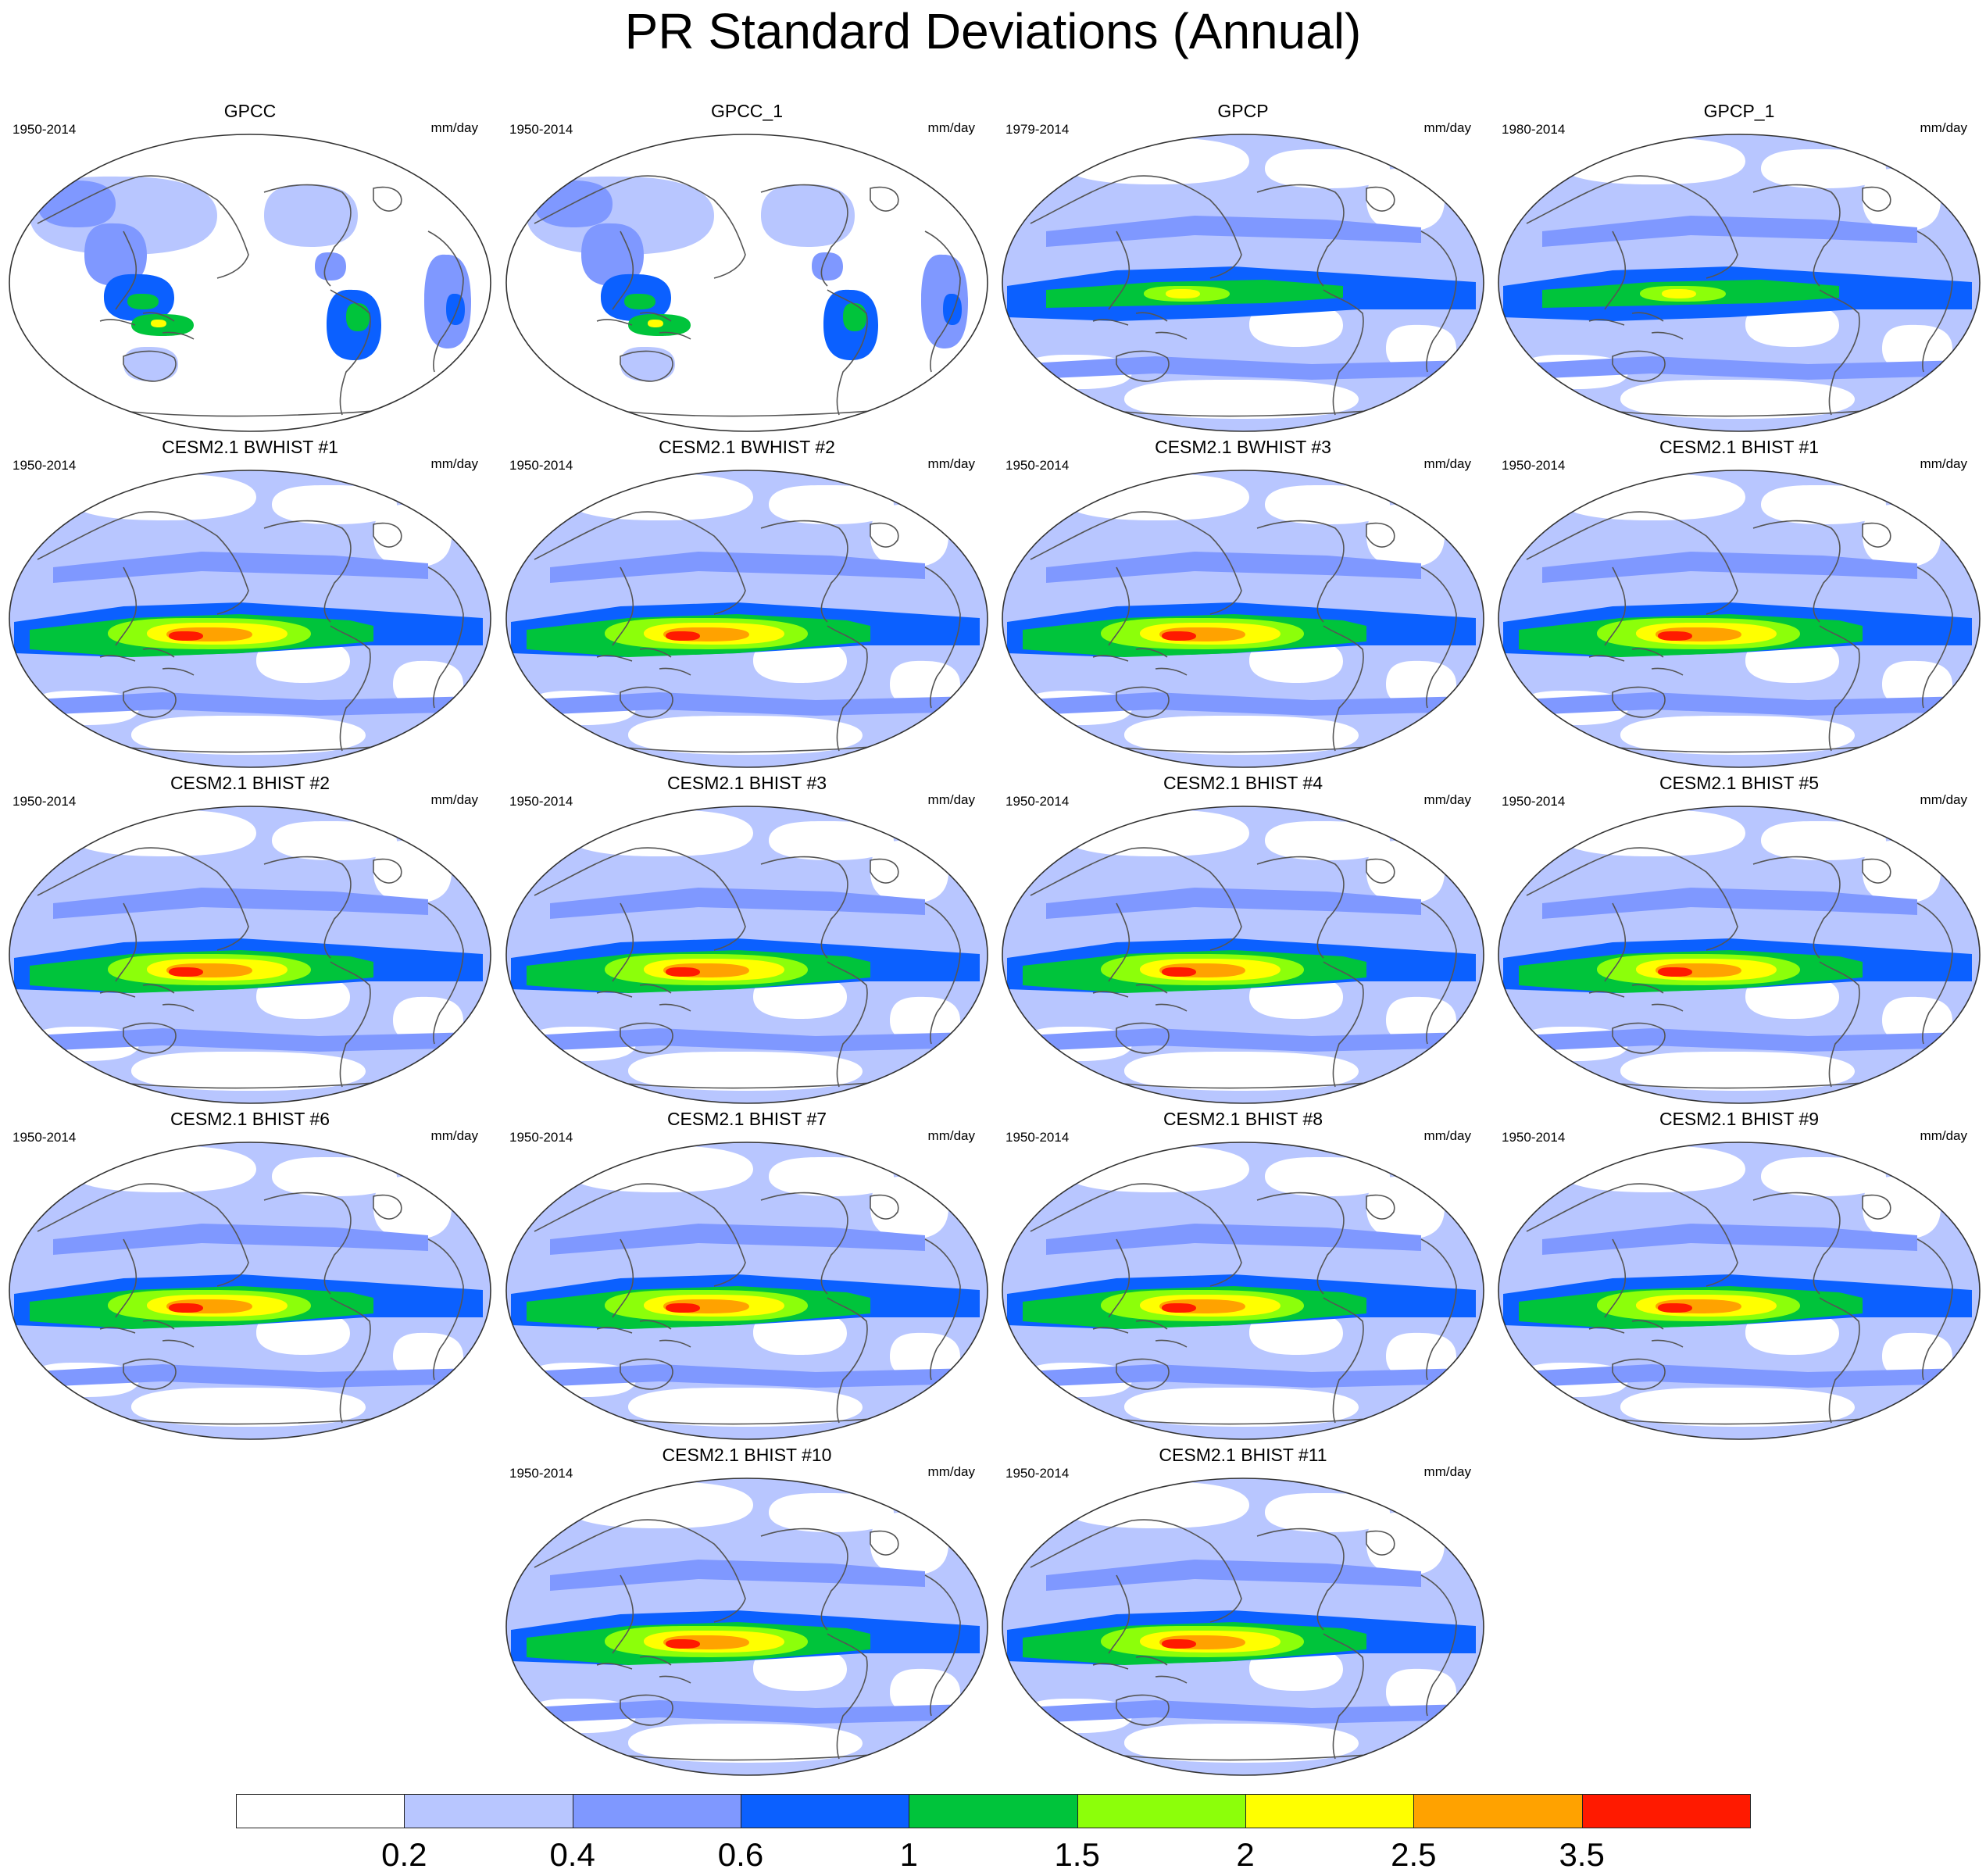  What do you see at coordinates (330, 266) in the screenshot?
I see `land-precip-central-america` at bounding box center [330, 266].